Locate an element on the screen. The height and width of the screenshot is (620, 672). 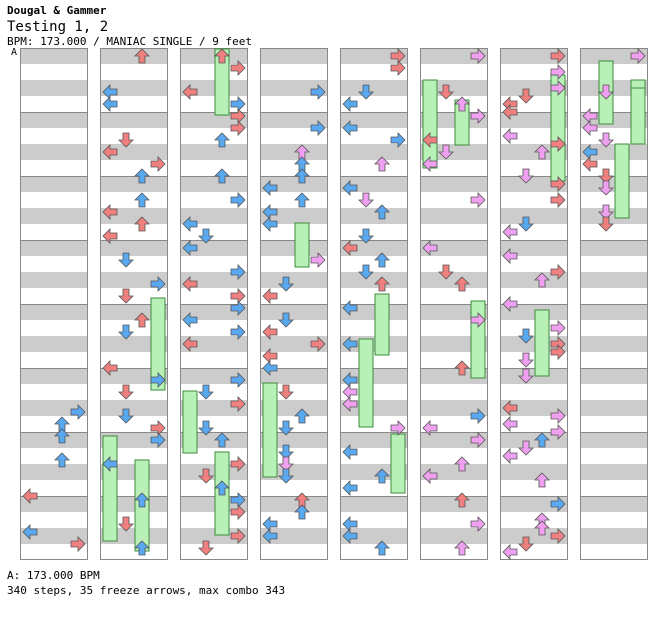
chart-column is located at coordinates (614, 304).